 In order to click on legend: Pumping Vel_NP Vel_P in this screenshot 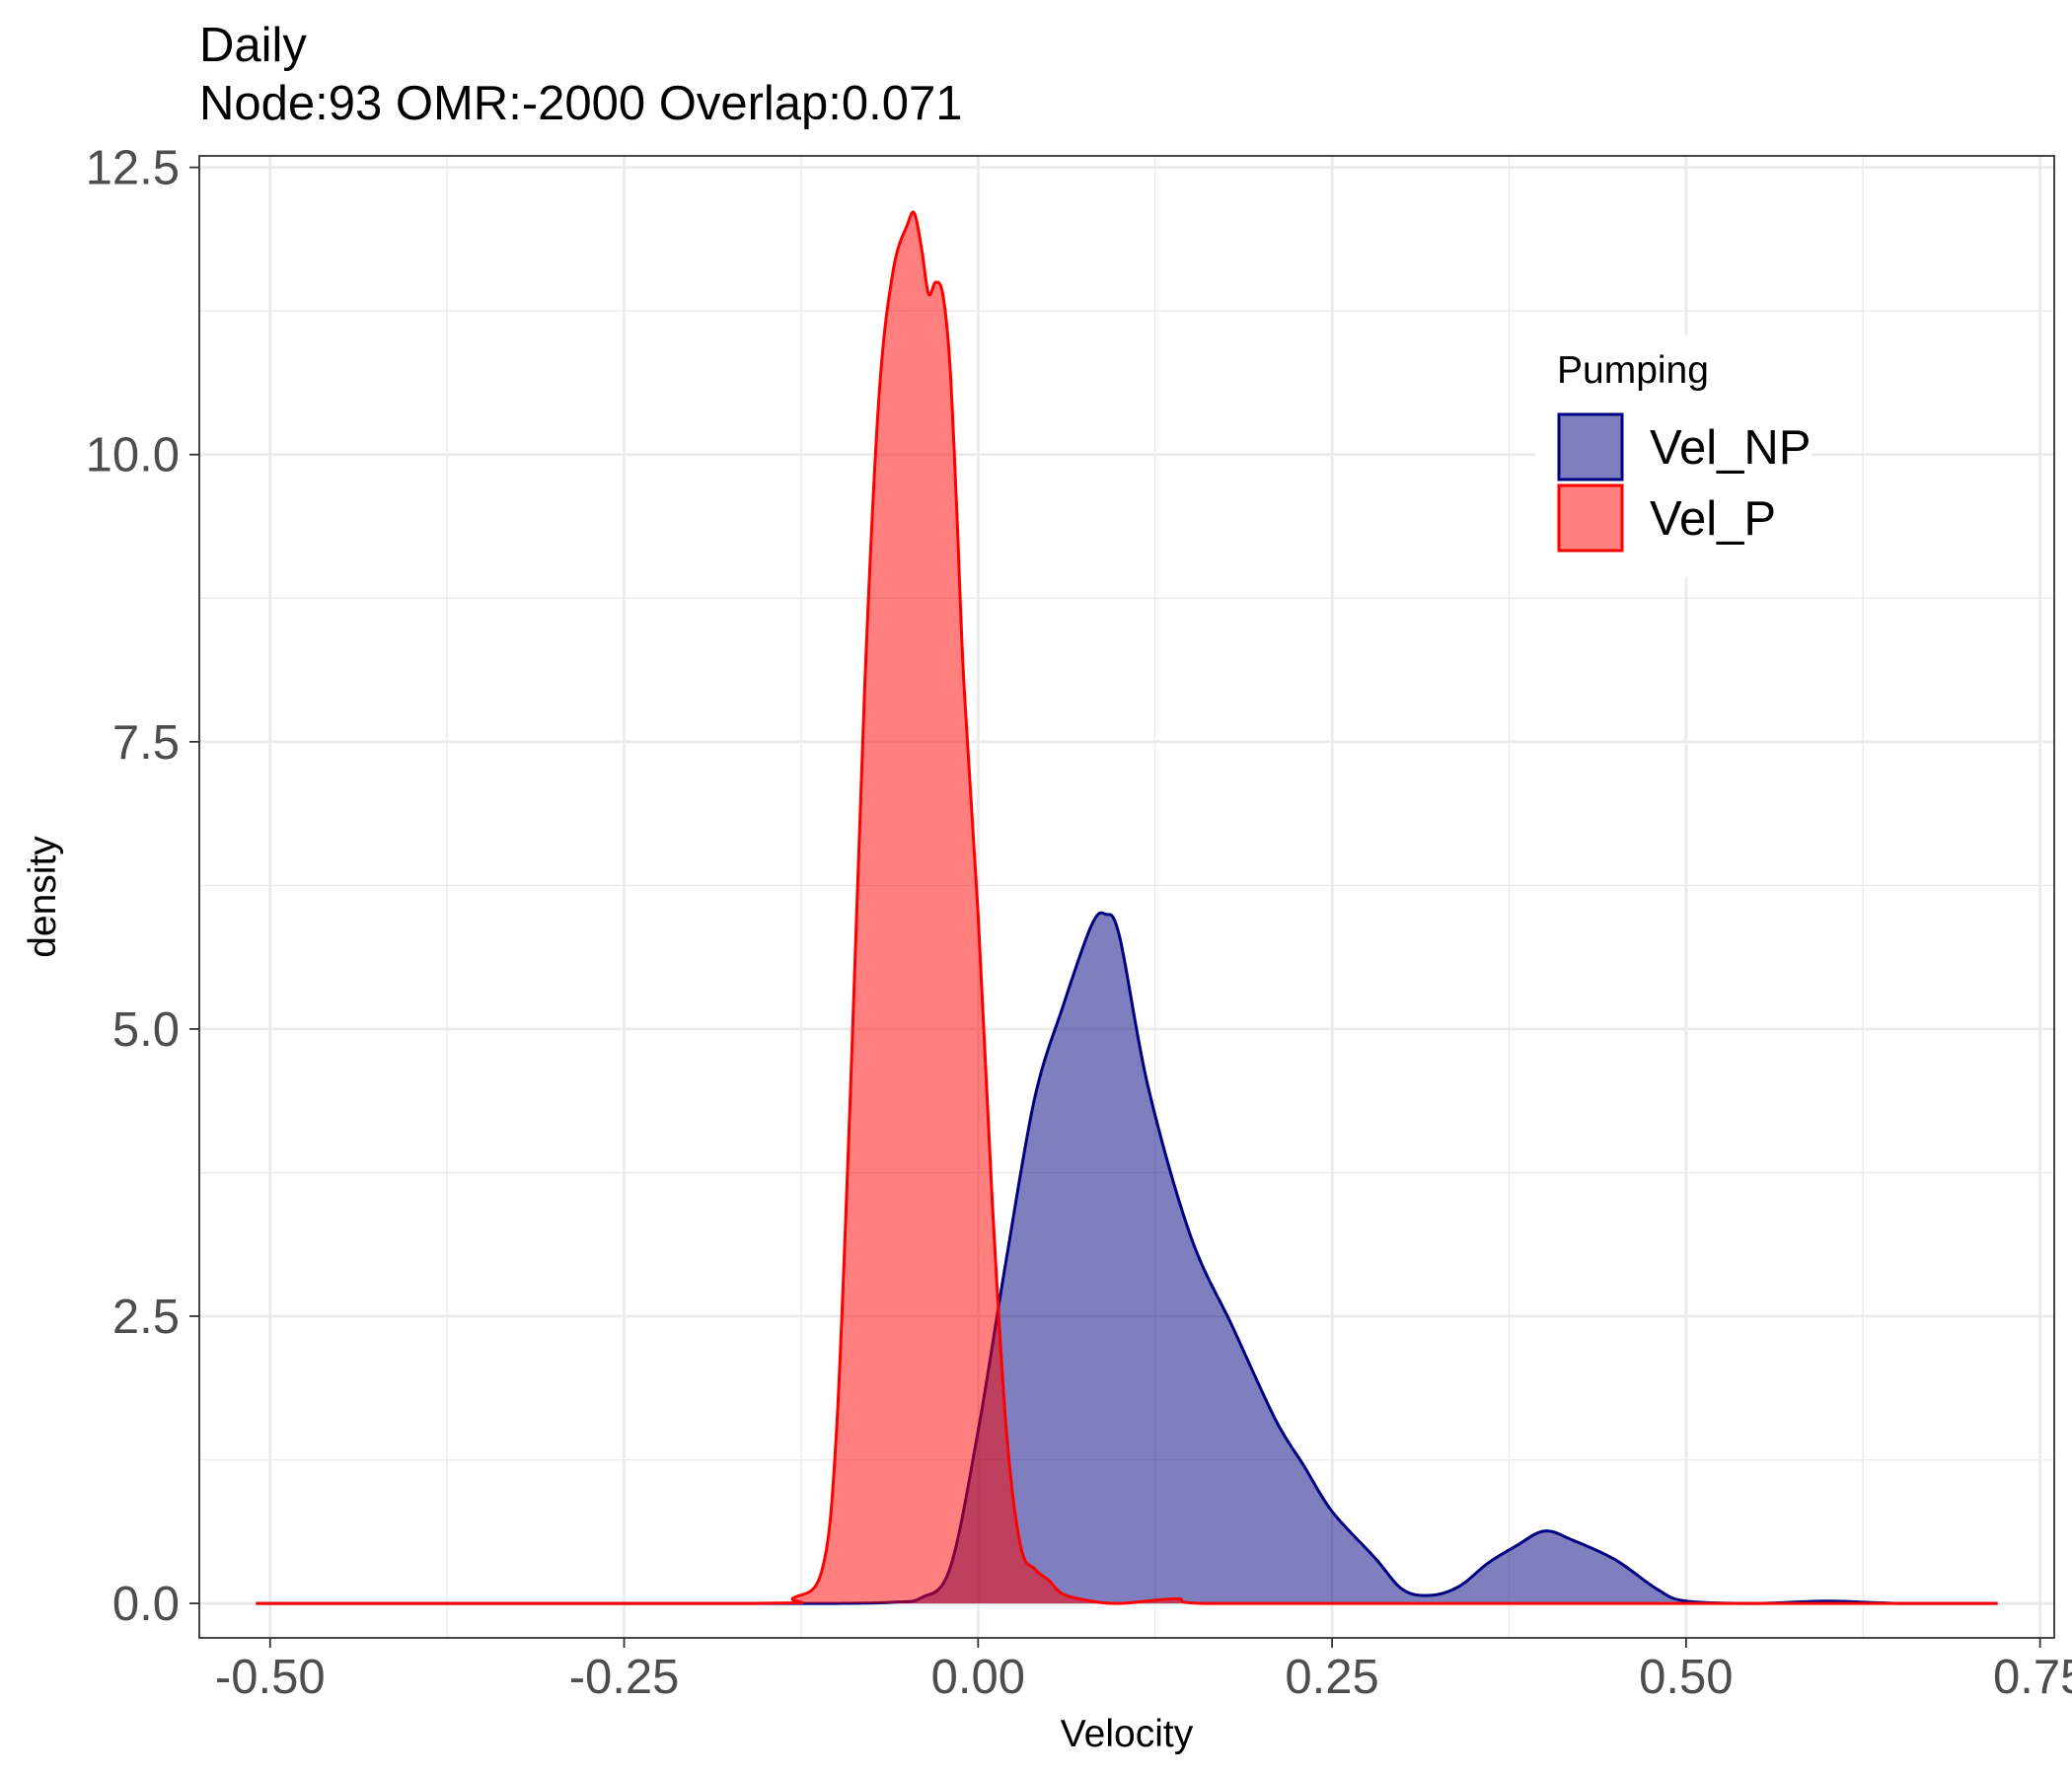, I will do `click(1674, 456)`.